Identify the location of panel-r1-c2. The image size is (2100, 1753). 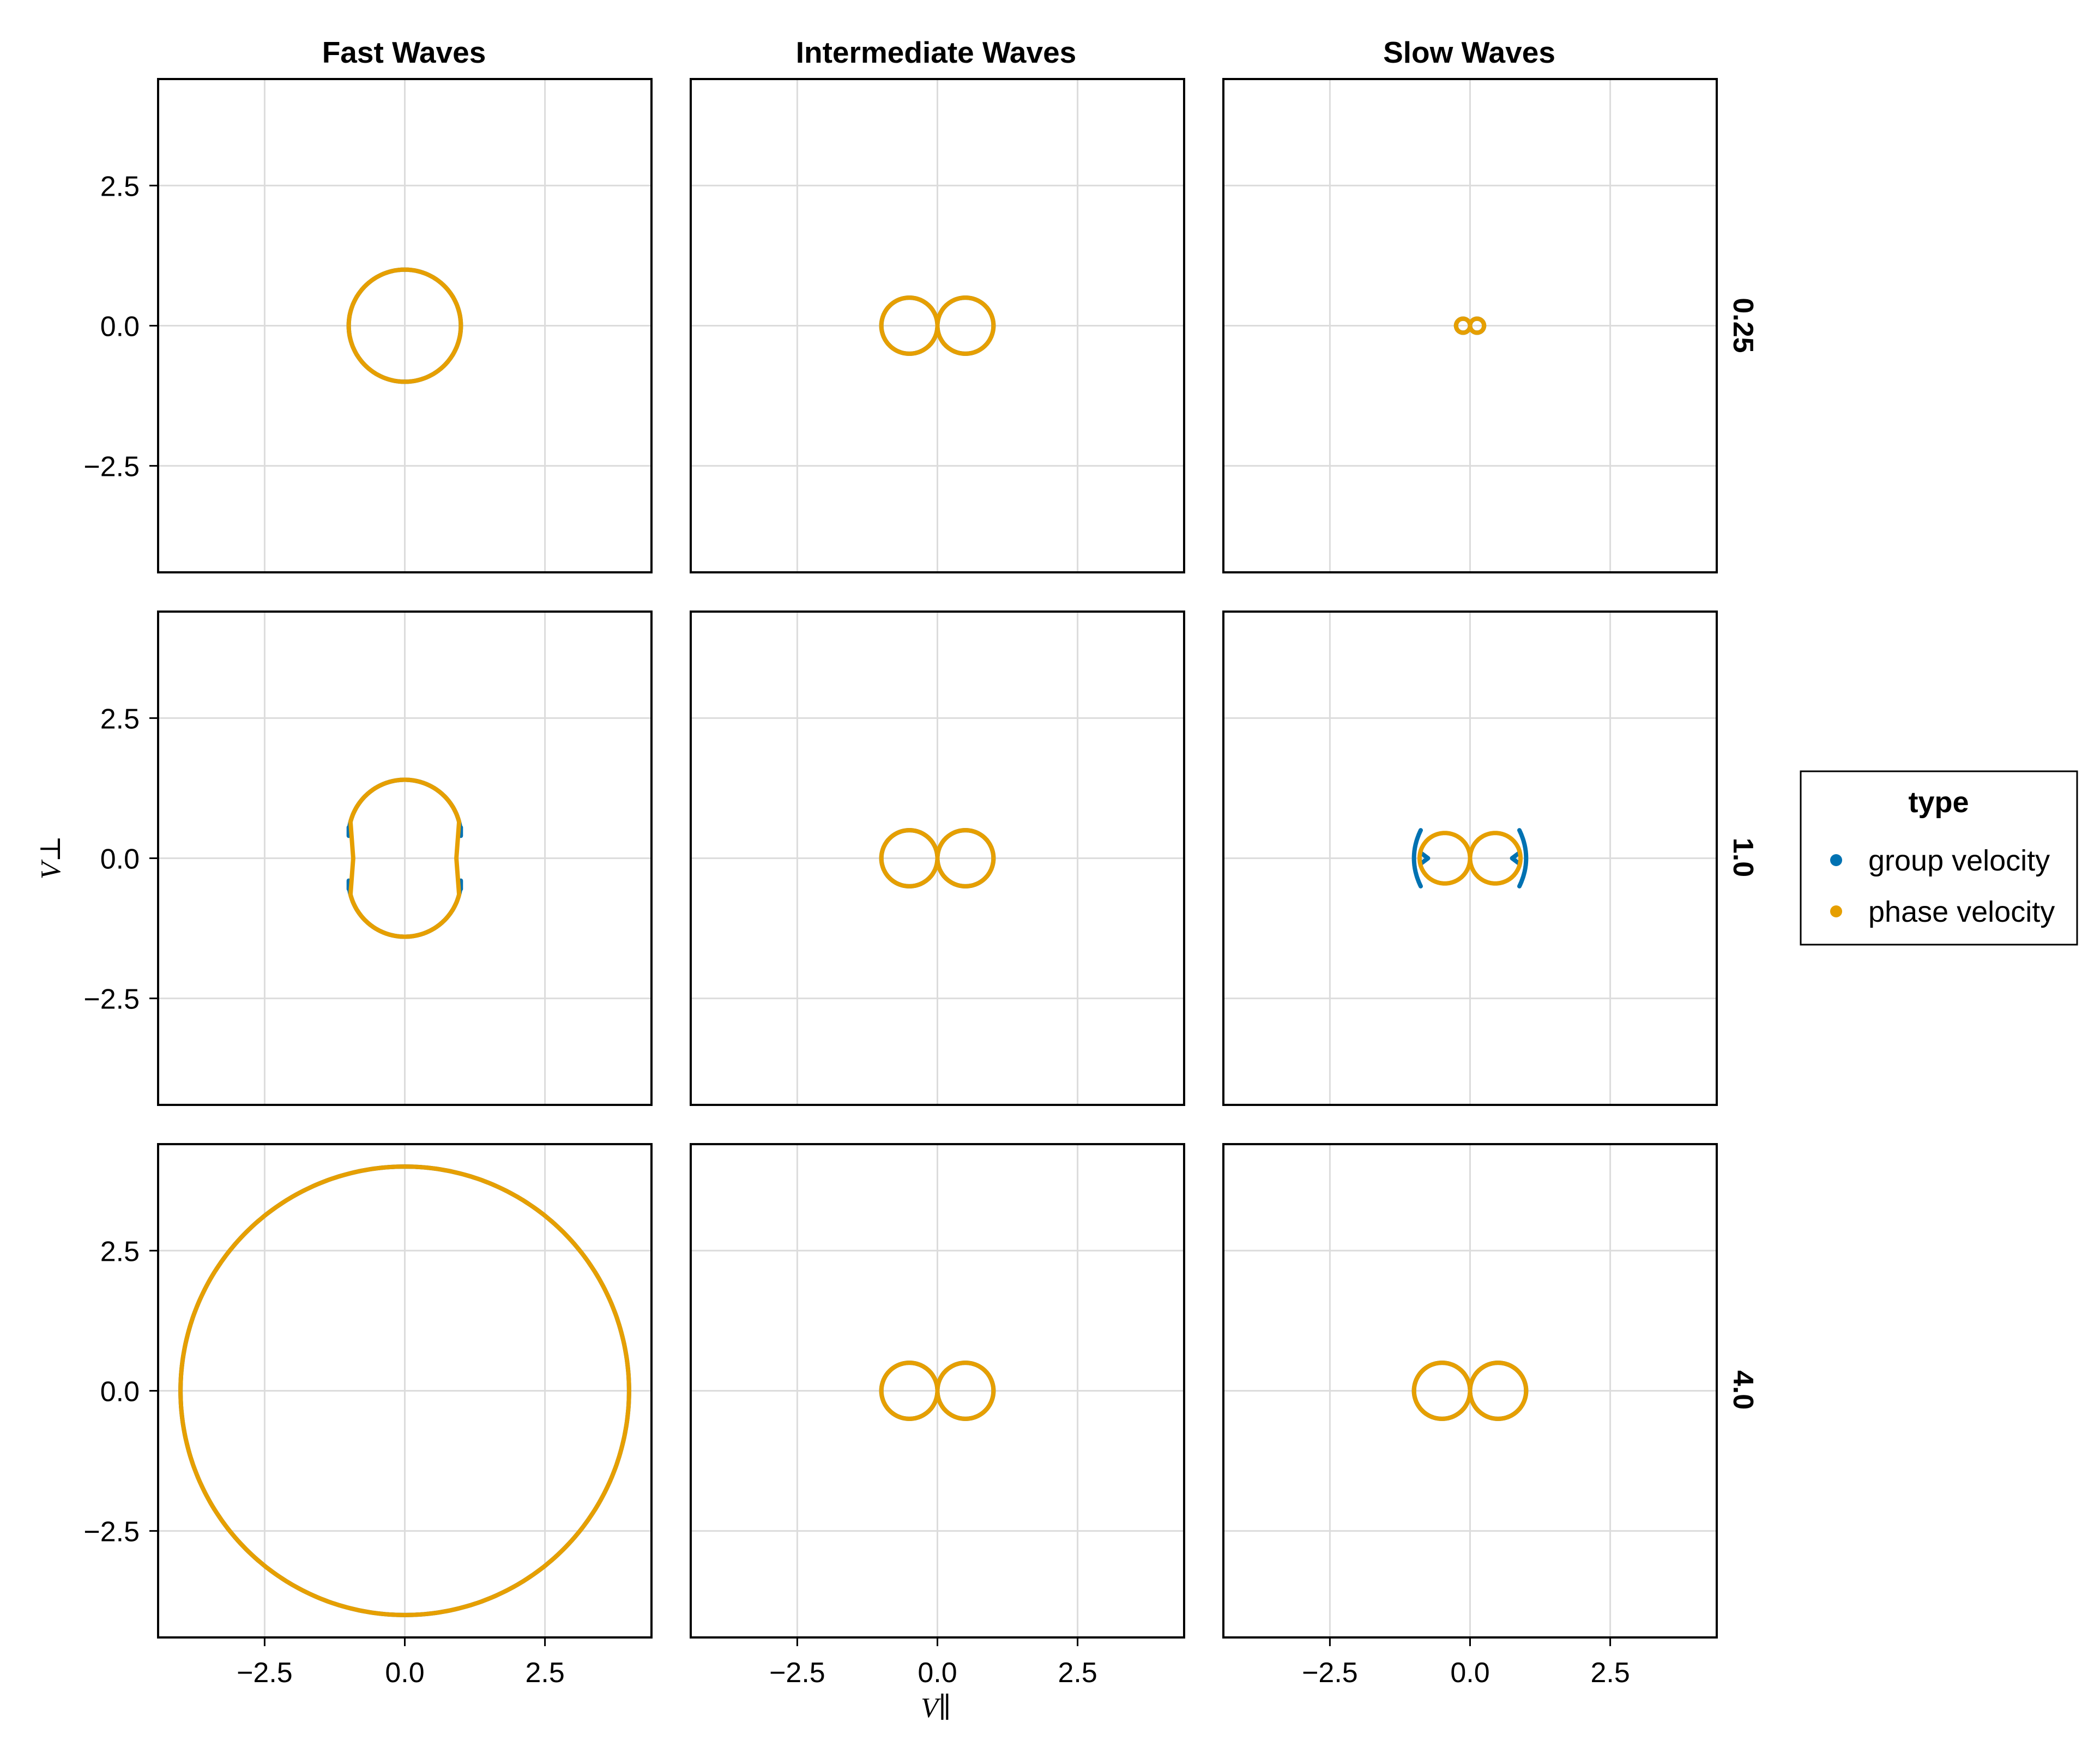
(1470, 858).